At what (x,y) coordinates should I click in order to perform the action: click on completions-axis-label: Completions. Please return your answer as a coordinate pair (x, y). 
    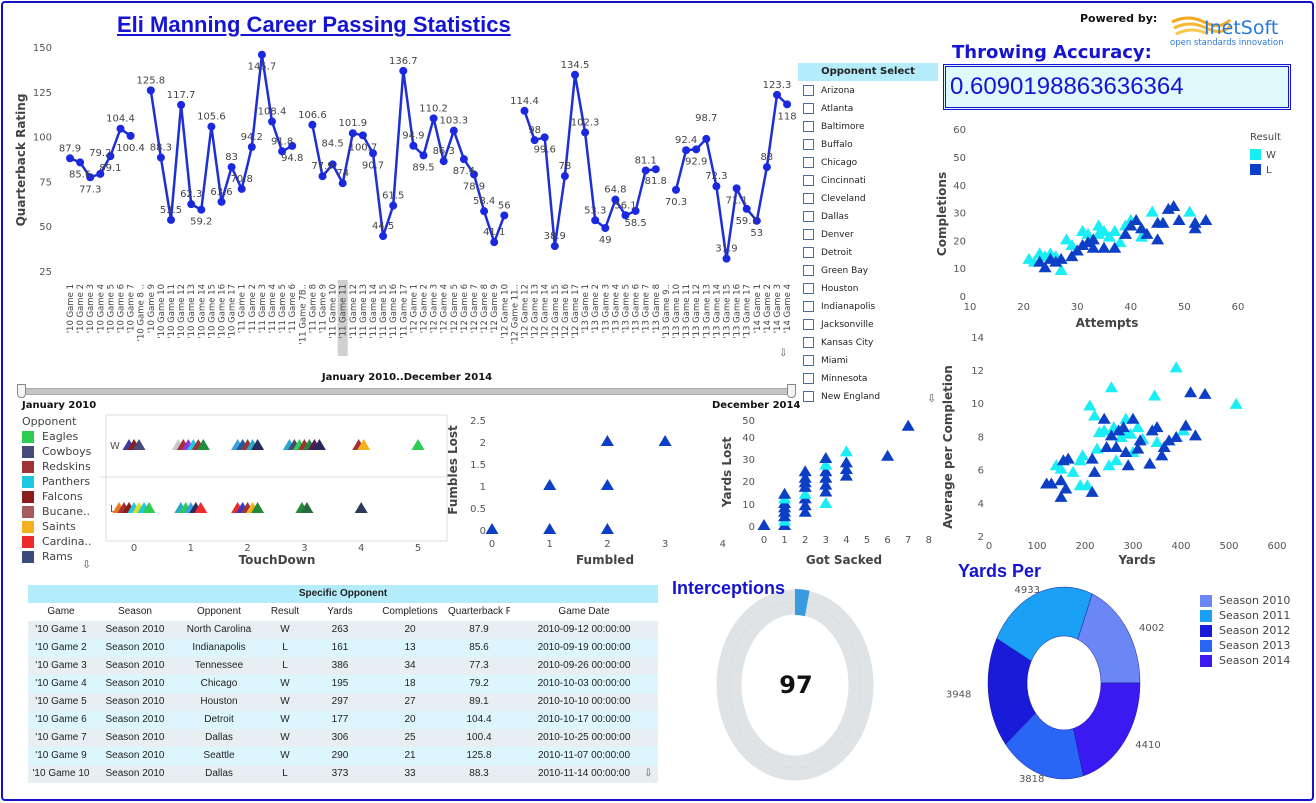
    Looking at the image, I should click on (942, 214).